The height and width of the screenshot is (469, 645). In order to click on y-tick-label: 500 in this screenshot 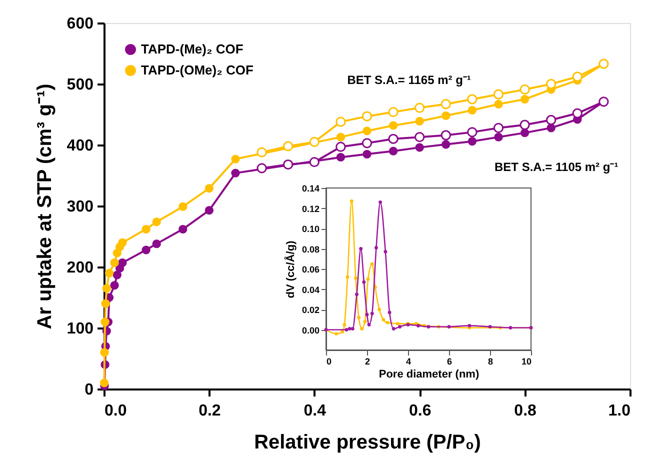, I will do `click(80, 85)`.